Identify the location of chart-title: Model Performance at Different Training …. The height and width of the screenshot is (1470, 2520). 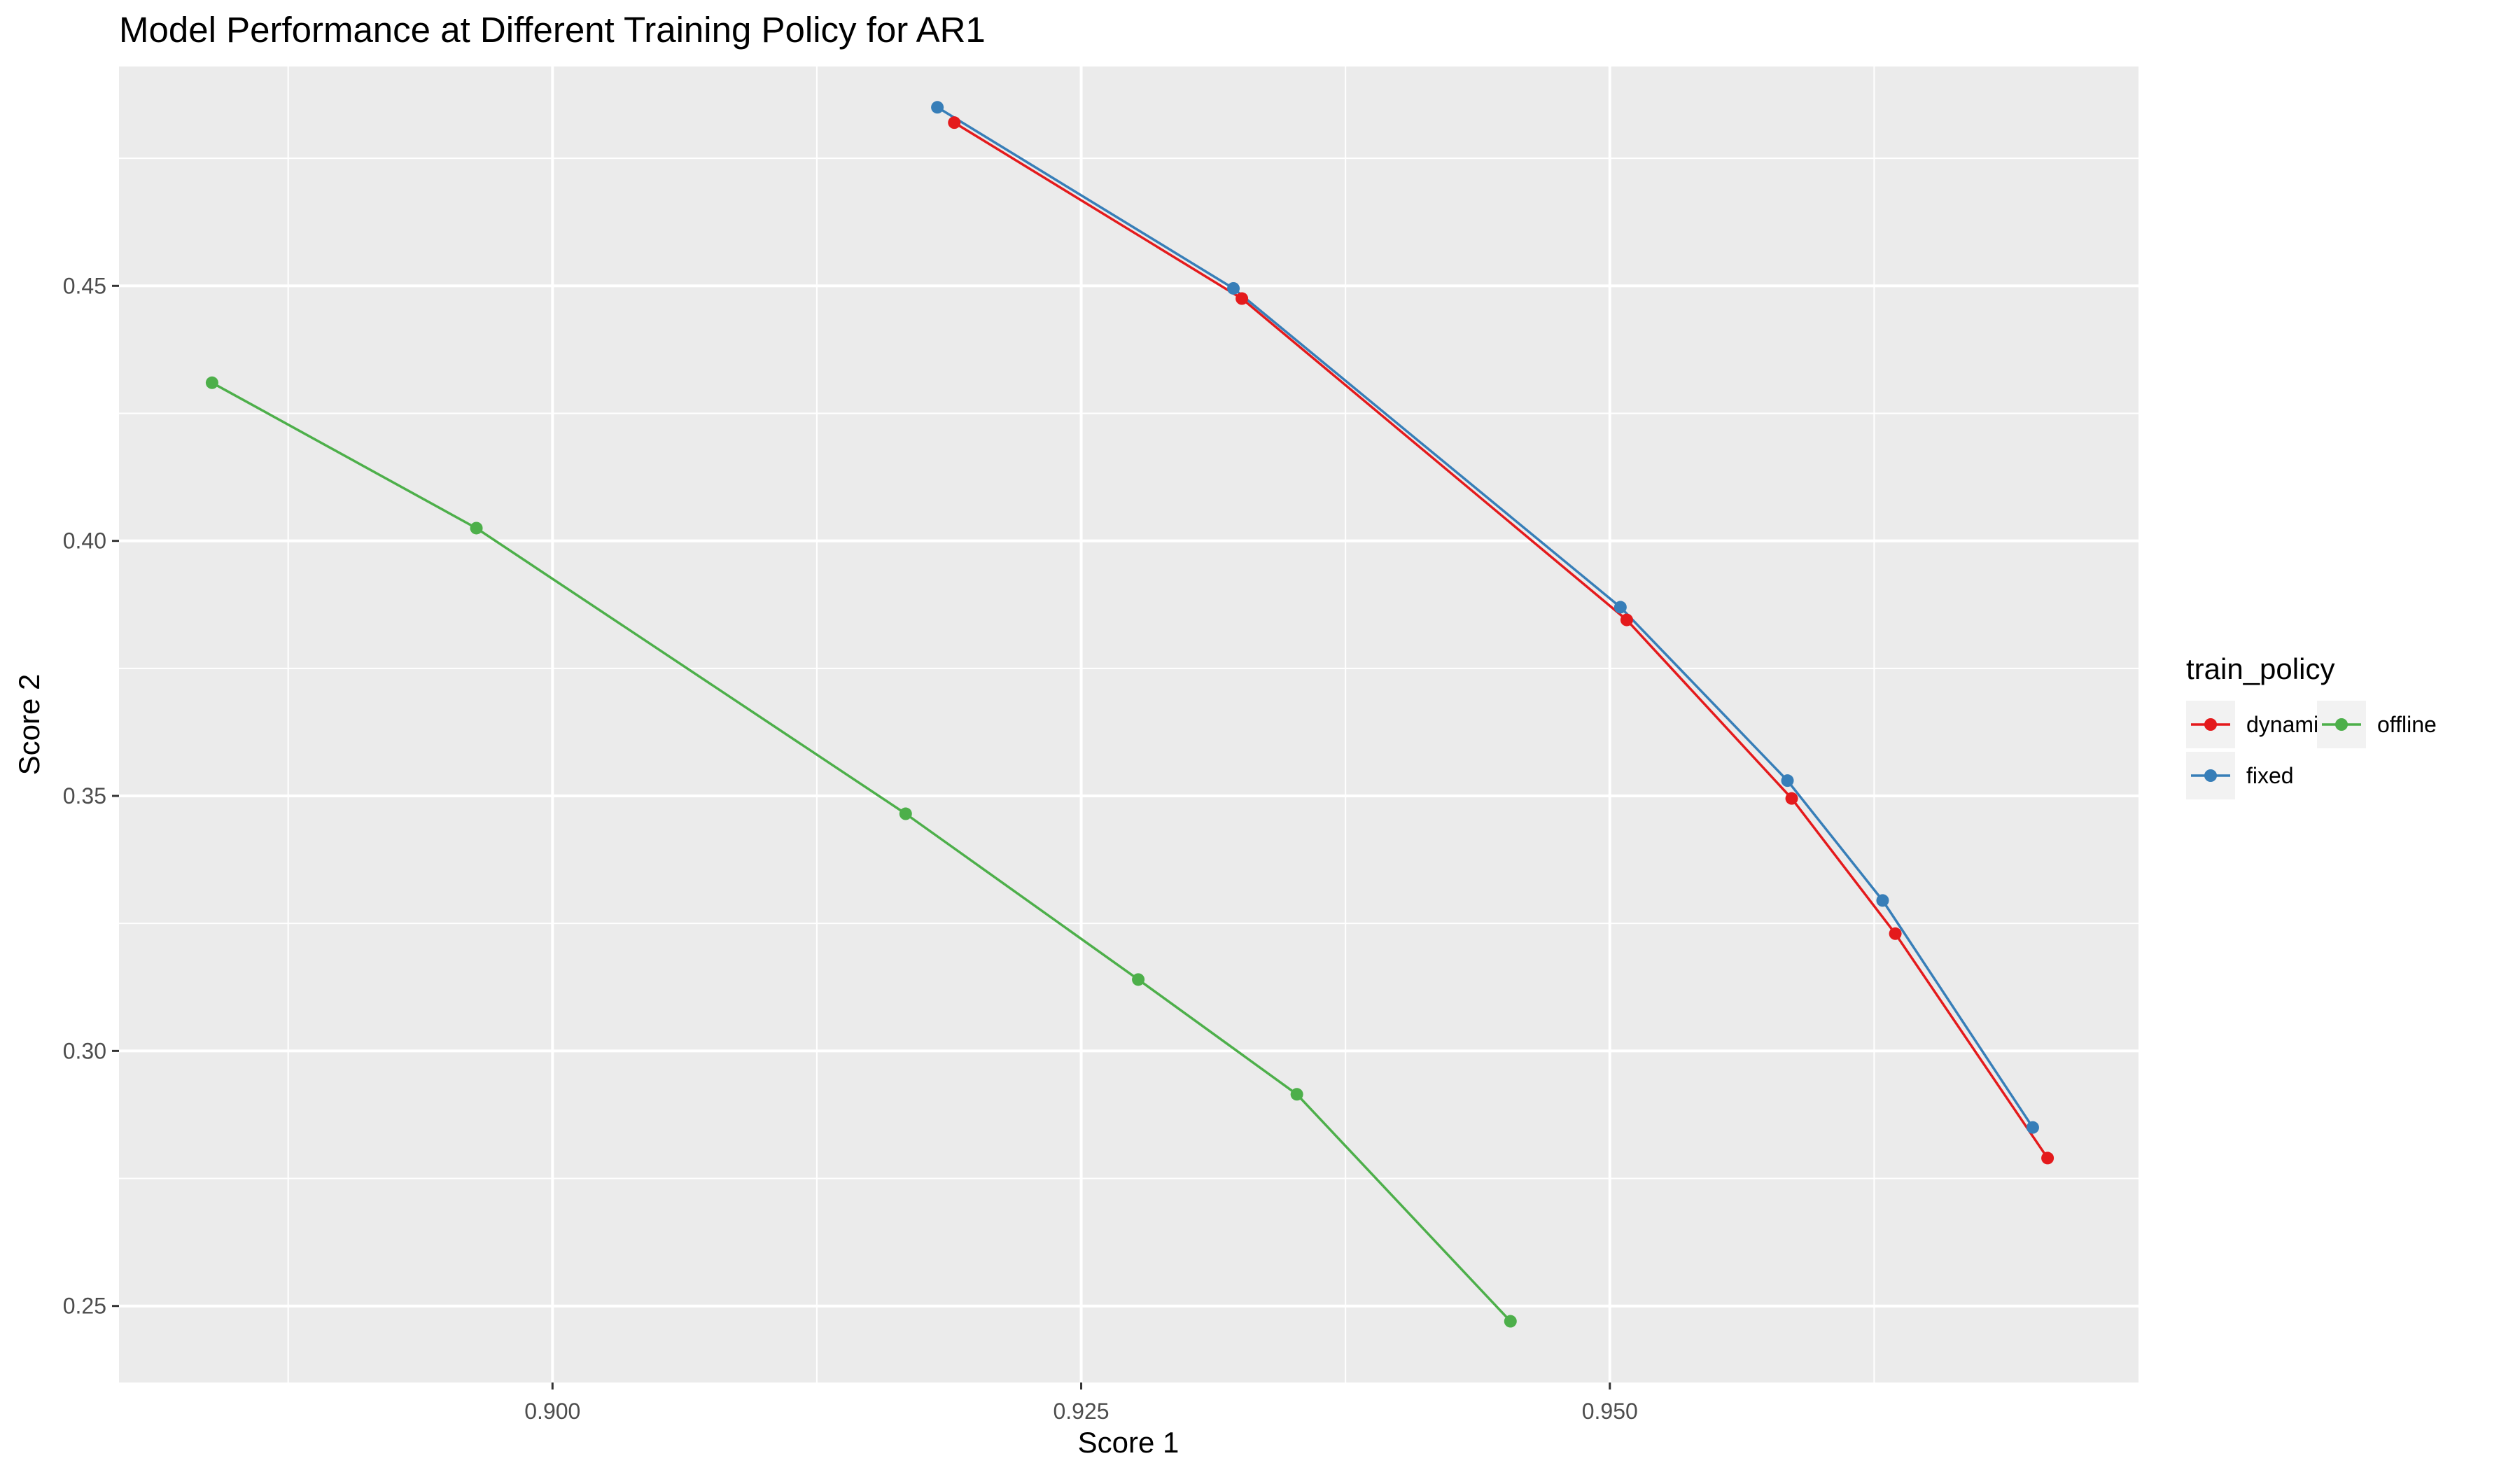
(552, 30).